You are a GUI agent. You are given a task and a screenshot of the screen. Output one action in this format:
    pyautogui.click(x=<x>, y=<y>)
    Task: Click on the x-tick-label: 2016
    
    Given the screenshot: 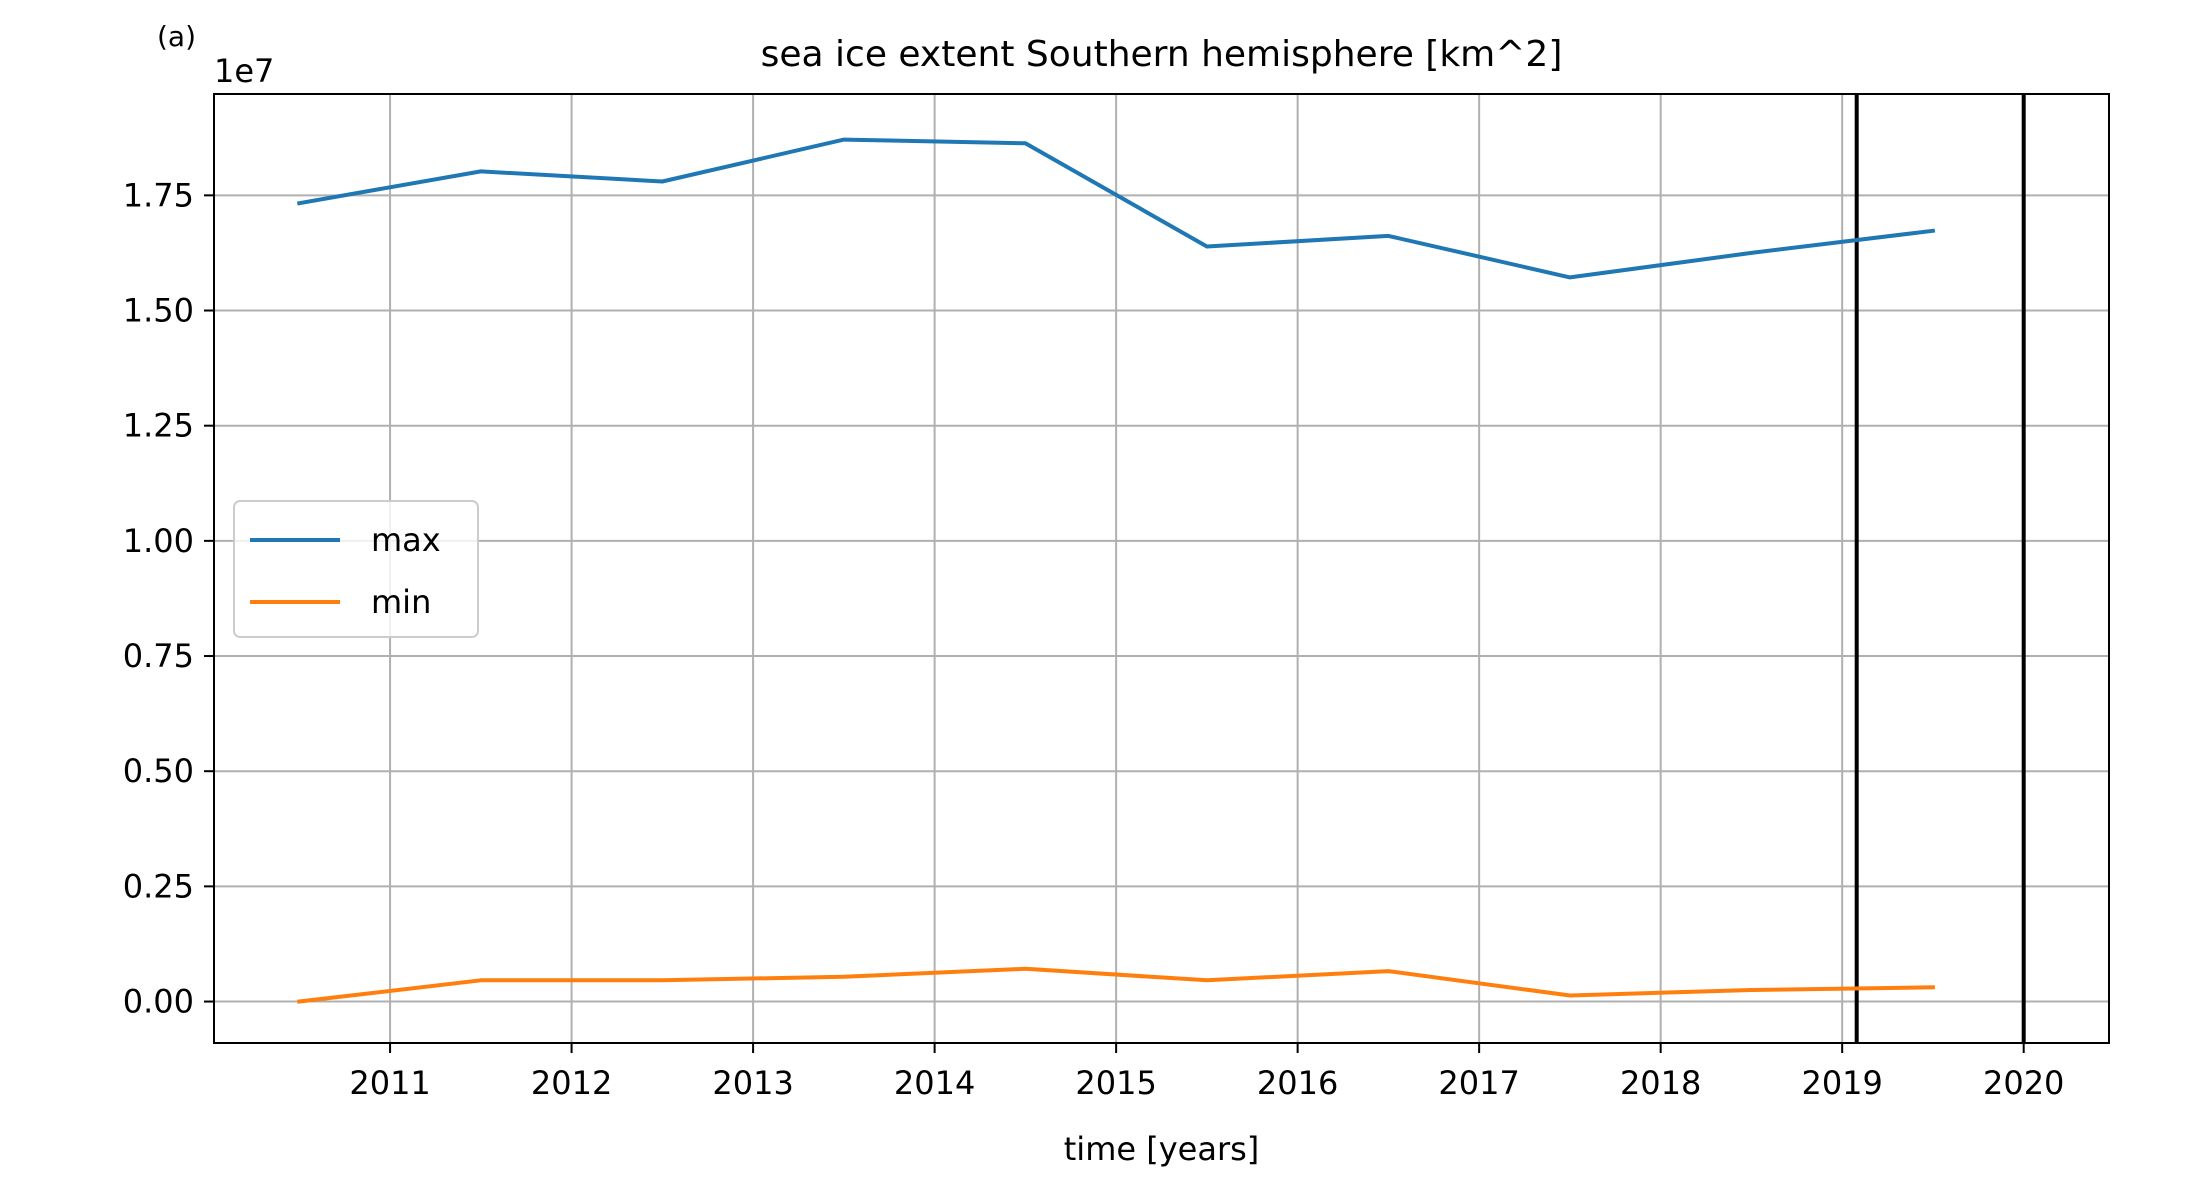 What is the action you would take?
    pyautogui.click(x=1297, y=1083)
    